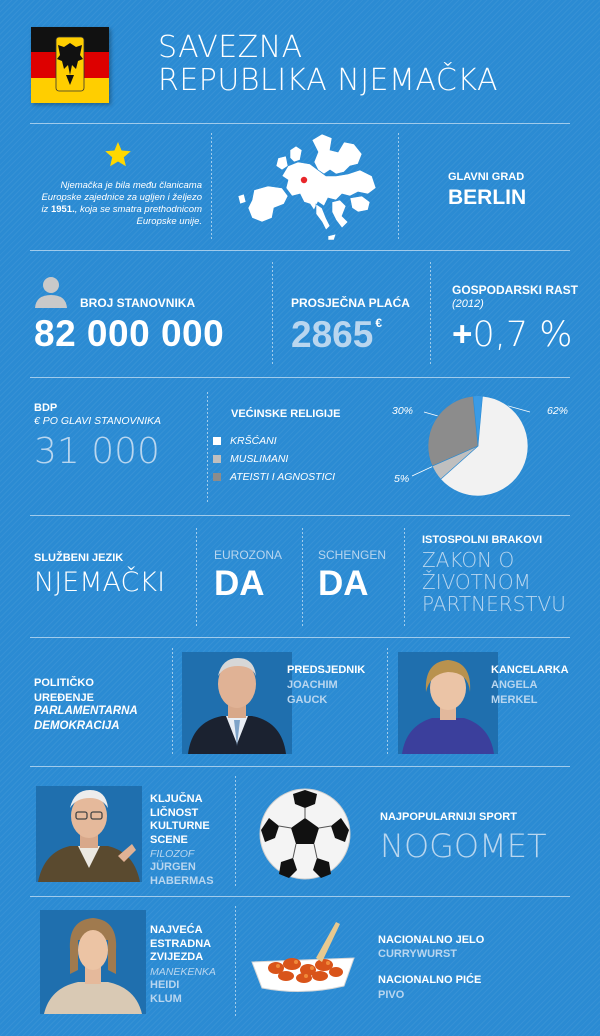 The height and width of the screenshot is (1036, 600). What do you see at coordinates (239, 583) in the screenshot?
I see `eurozone-value: DA` at bounding box center [239, 583].